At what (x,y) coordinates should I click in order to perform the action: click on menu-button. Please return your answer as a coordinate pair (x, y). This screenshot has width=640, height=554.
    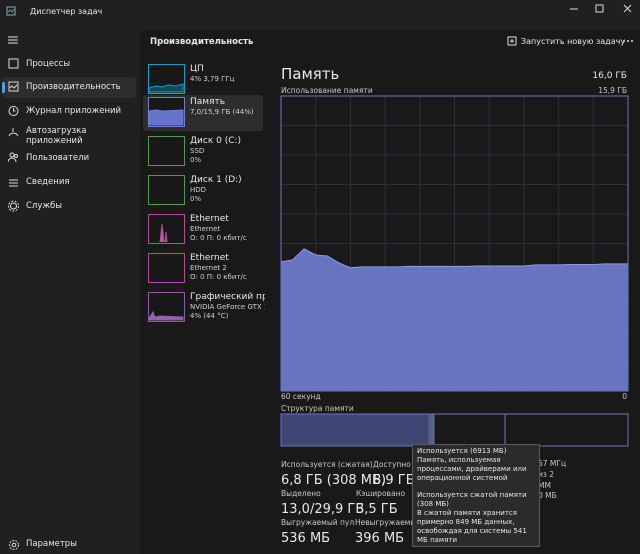
    Looking at the image, I should click on (13, 40).